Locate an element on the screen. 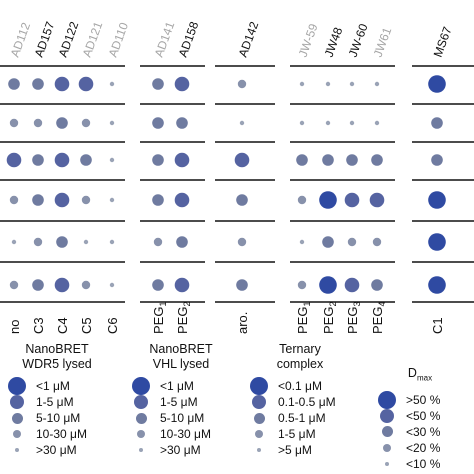 The image size is (474, 474). legend-title-line1: Ternary is located at coordinates (300, 349).